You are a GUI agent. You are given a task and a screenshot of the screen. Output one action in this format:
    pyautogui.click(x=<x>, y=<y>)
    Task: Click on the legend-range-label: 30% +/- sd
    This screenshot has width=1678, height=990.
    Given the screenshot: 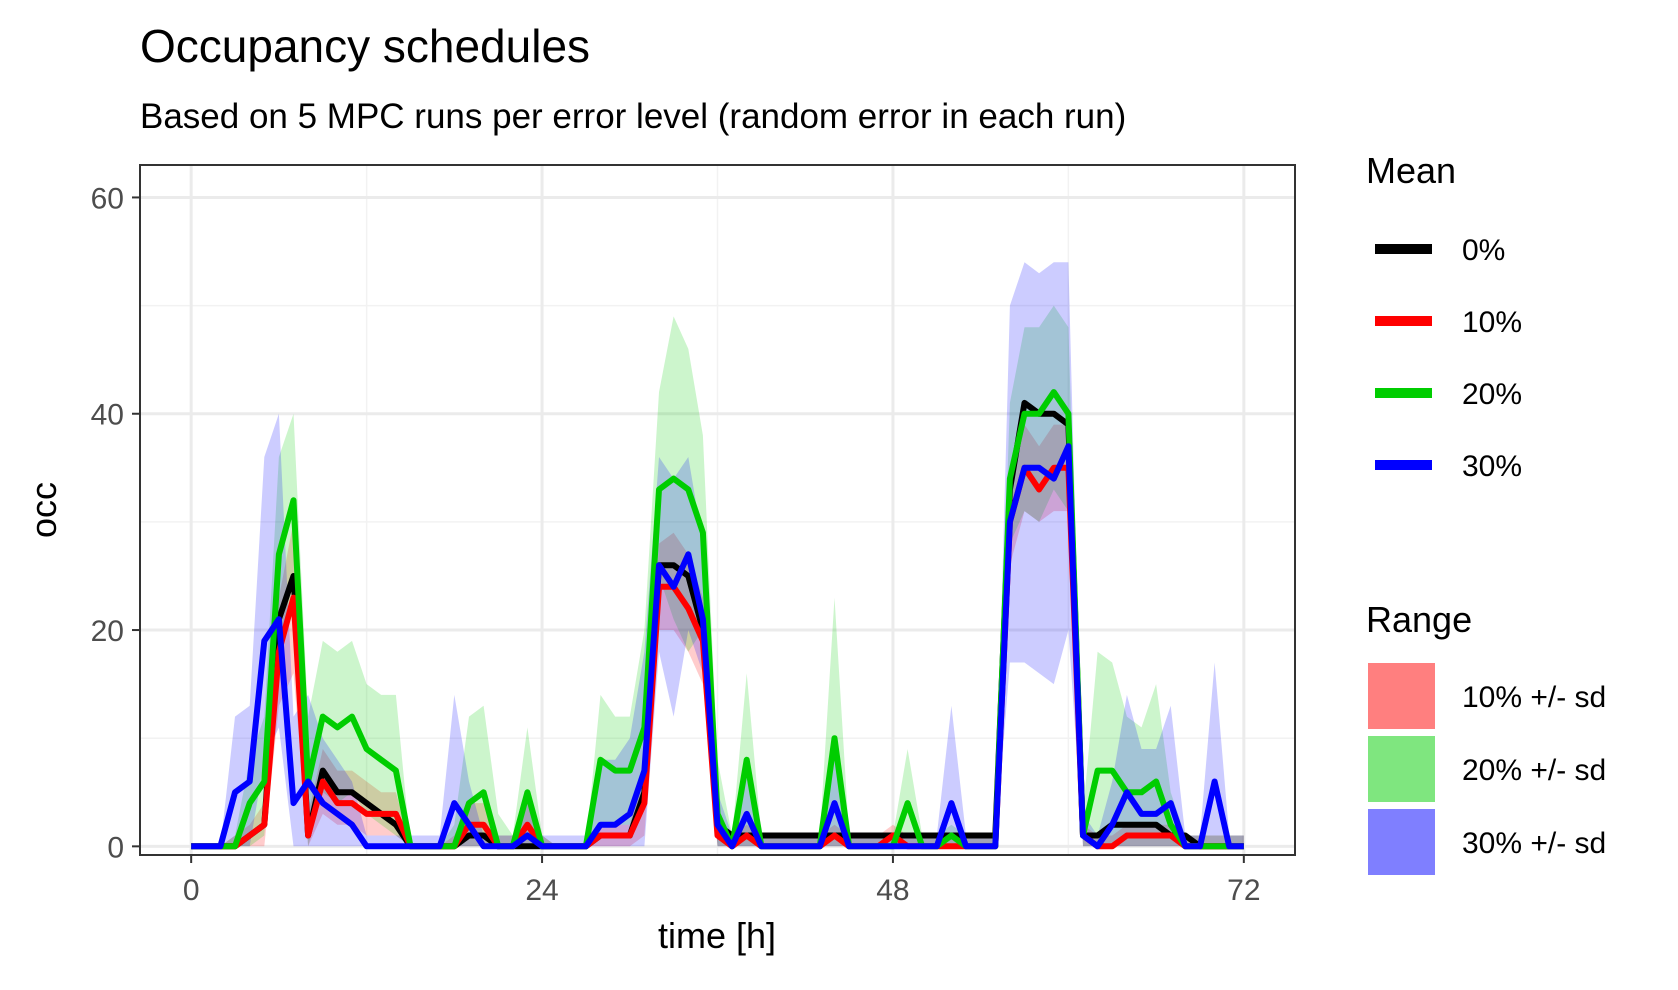 What is the action you would take?
    pyautogui.click(x=1534, y=843)
    